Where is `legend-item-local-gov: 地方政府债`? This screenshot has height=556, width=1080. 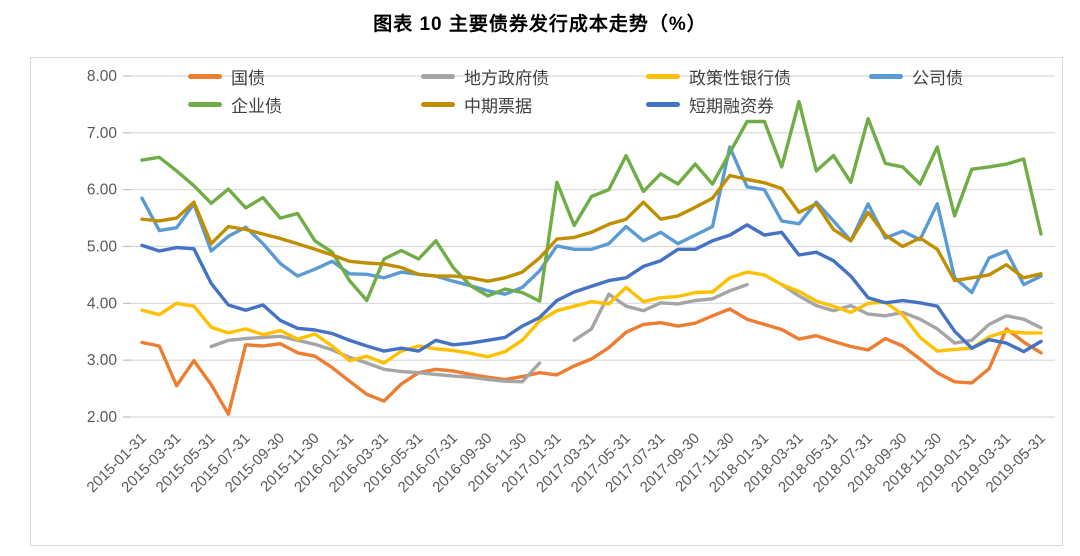 legend-item-local-gov: 地方政府债 is located at coordinates (485, 77).